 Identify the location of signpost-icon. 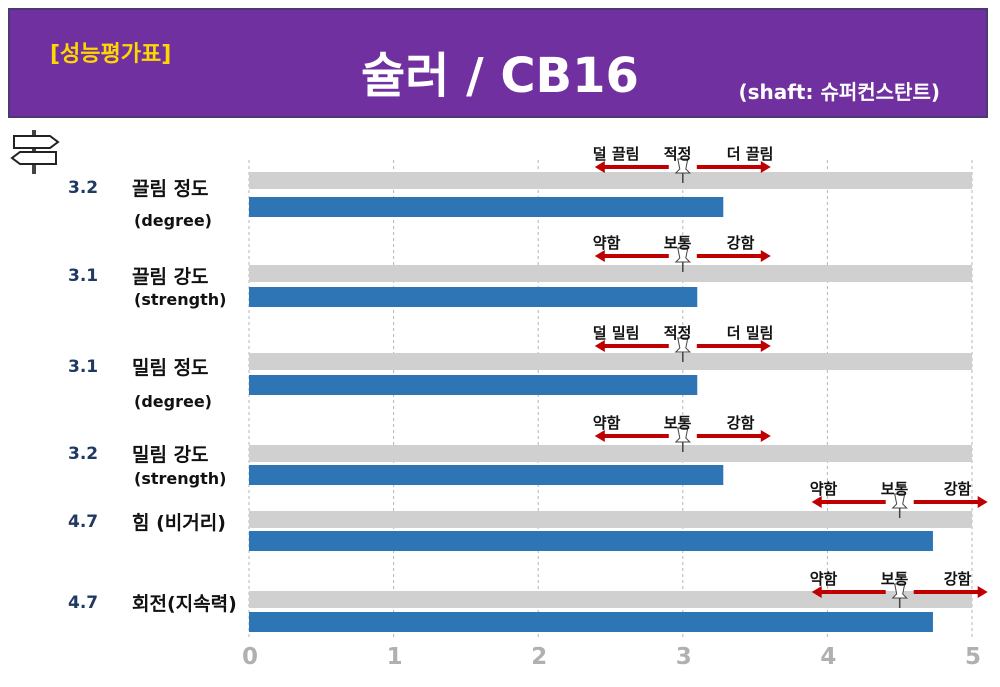
(35, 152).